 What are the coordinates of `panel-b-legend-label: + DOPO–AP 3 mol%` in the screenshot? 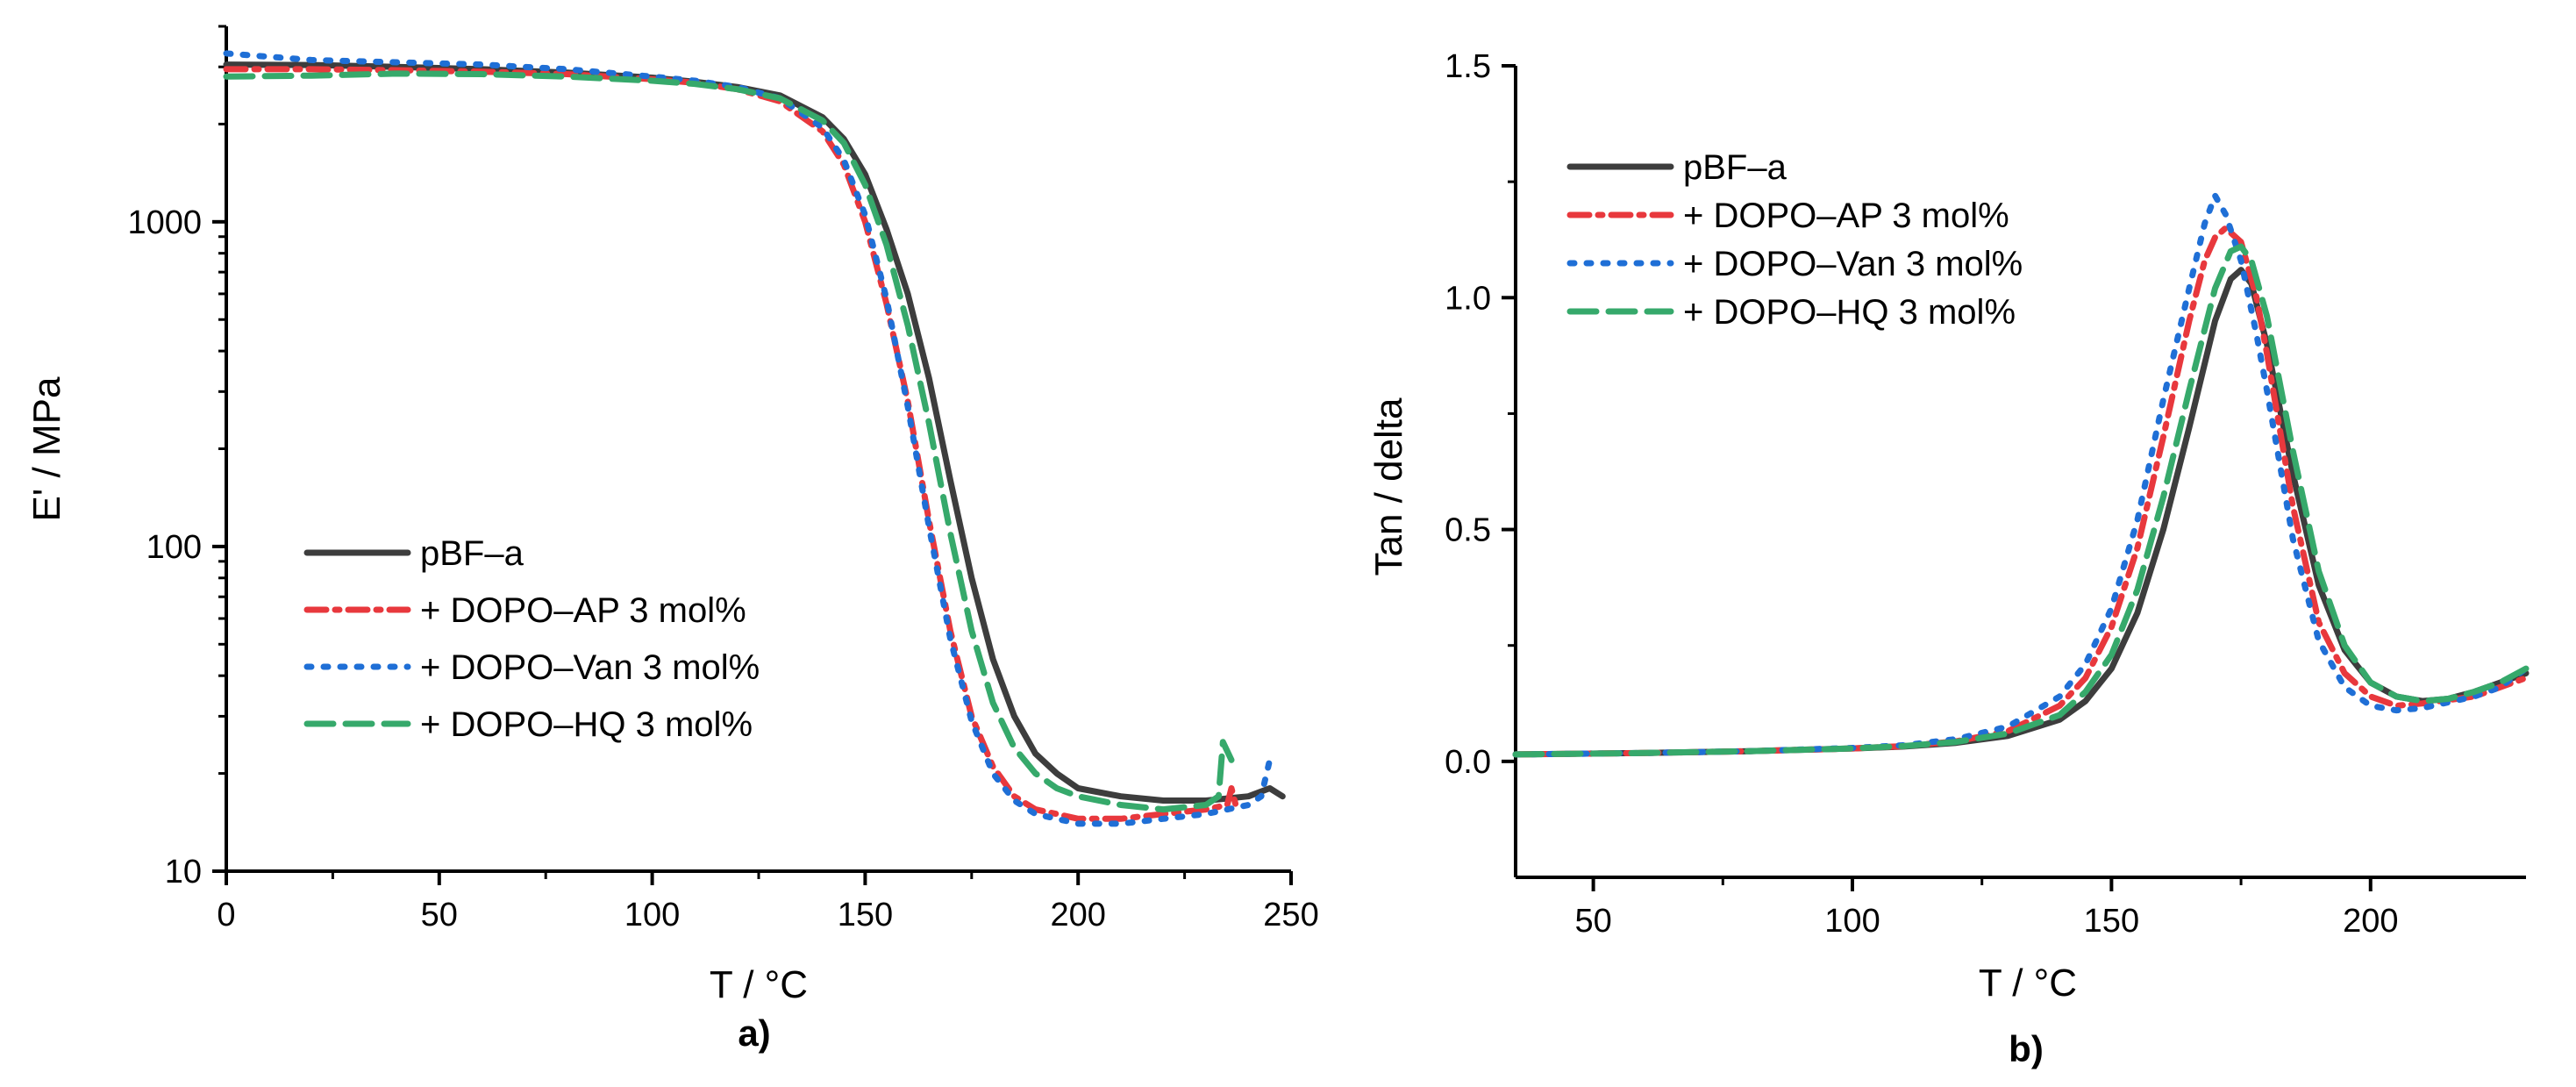 It's located at (1846, 216).